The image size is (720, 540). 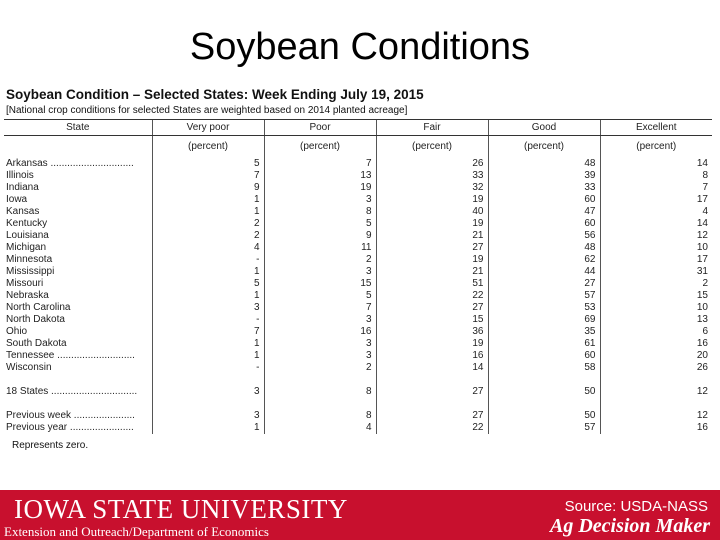 What do you see at coordinates (358, 296) in the screenshot?
I see `table-row: Nebraska 1 5 22 57 15` at bounding box center [358, 296].